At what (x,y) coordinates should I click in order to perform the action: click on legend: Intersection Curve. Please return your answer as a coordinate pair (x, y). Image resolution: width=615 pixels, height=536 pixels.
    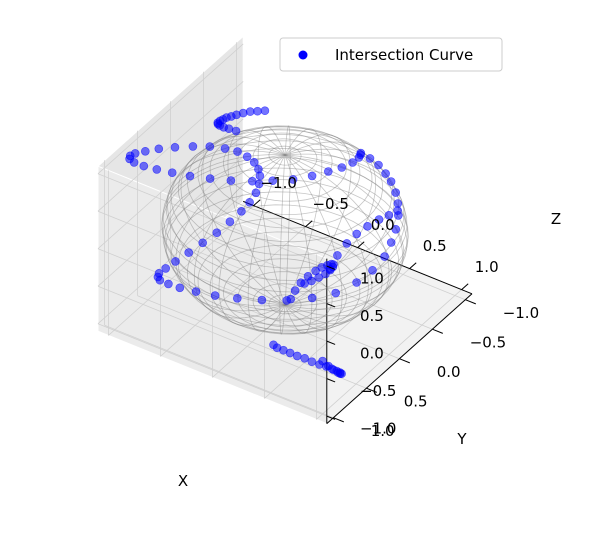
    Looking at the image, I should click on (391, 54).